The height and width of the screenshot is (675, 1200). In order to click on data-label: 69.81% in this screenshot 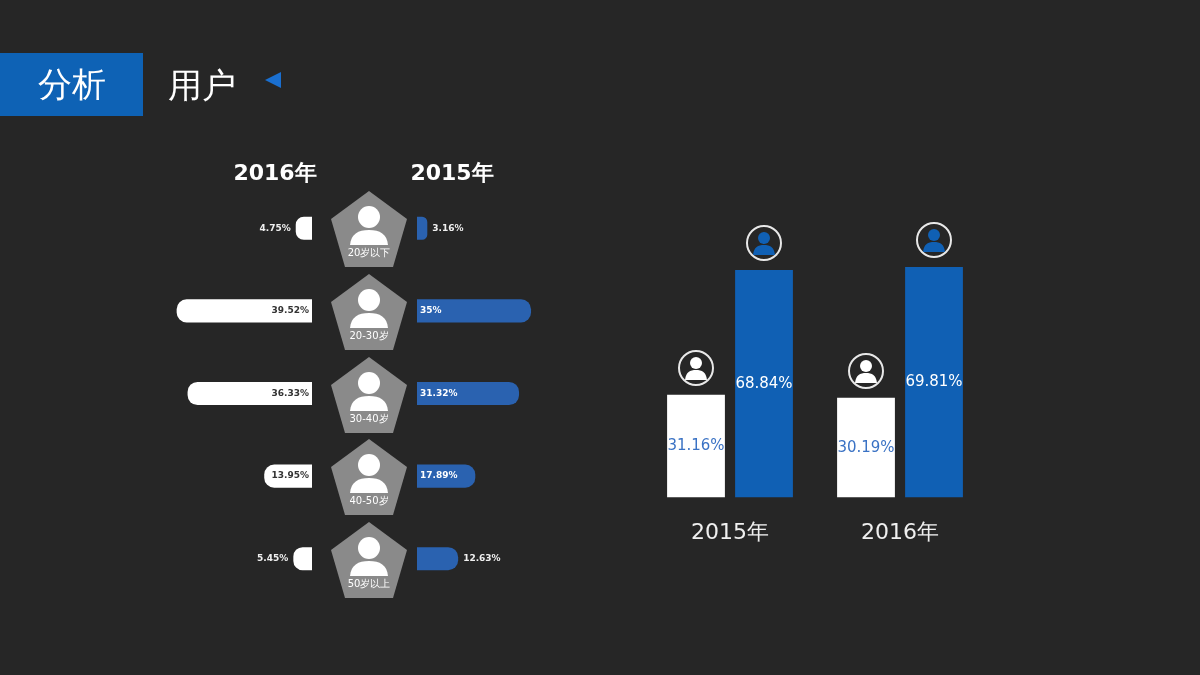, I will do `click(934, 381)`.